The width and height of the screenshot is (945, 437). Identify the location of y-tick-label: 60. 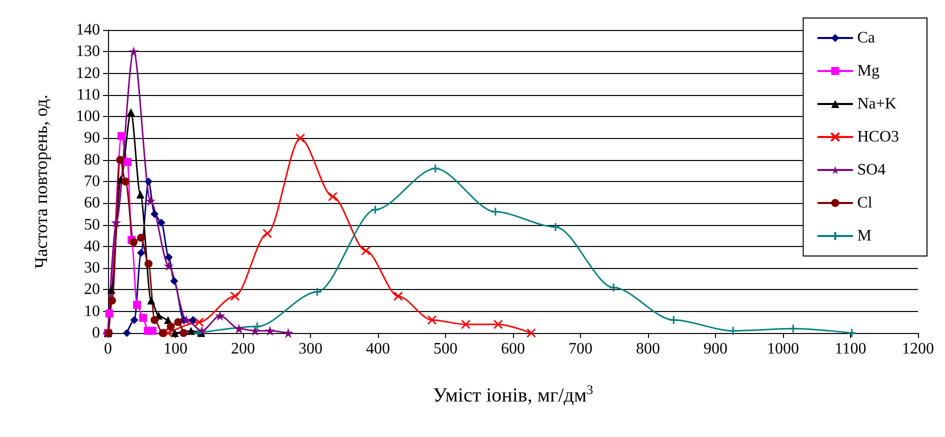
(92, 203).